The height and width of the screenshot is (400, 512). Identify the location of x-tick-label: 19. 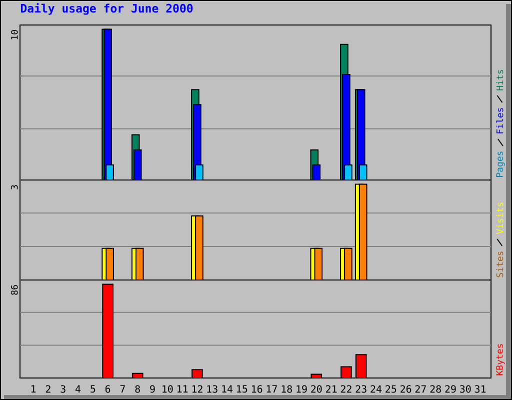
(301, 389).